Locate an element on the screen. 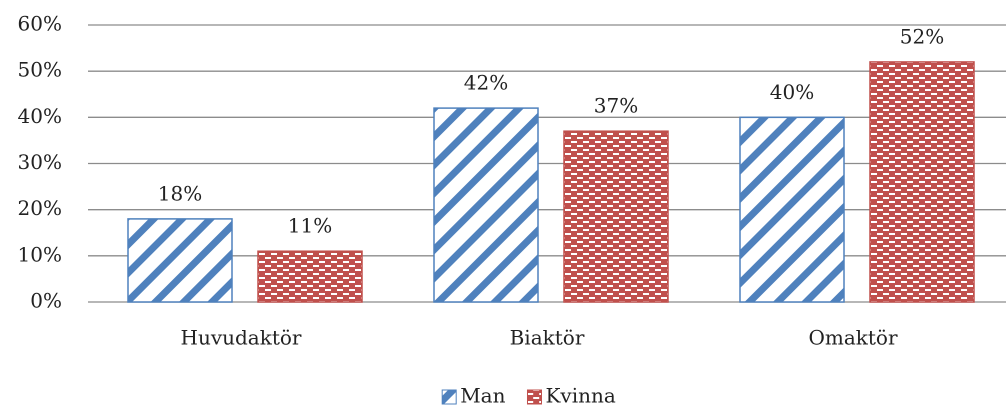 This screenshot has width=1006, height=408. x-tick-label: Omaktör is located at coordinates (852, 338).